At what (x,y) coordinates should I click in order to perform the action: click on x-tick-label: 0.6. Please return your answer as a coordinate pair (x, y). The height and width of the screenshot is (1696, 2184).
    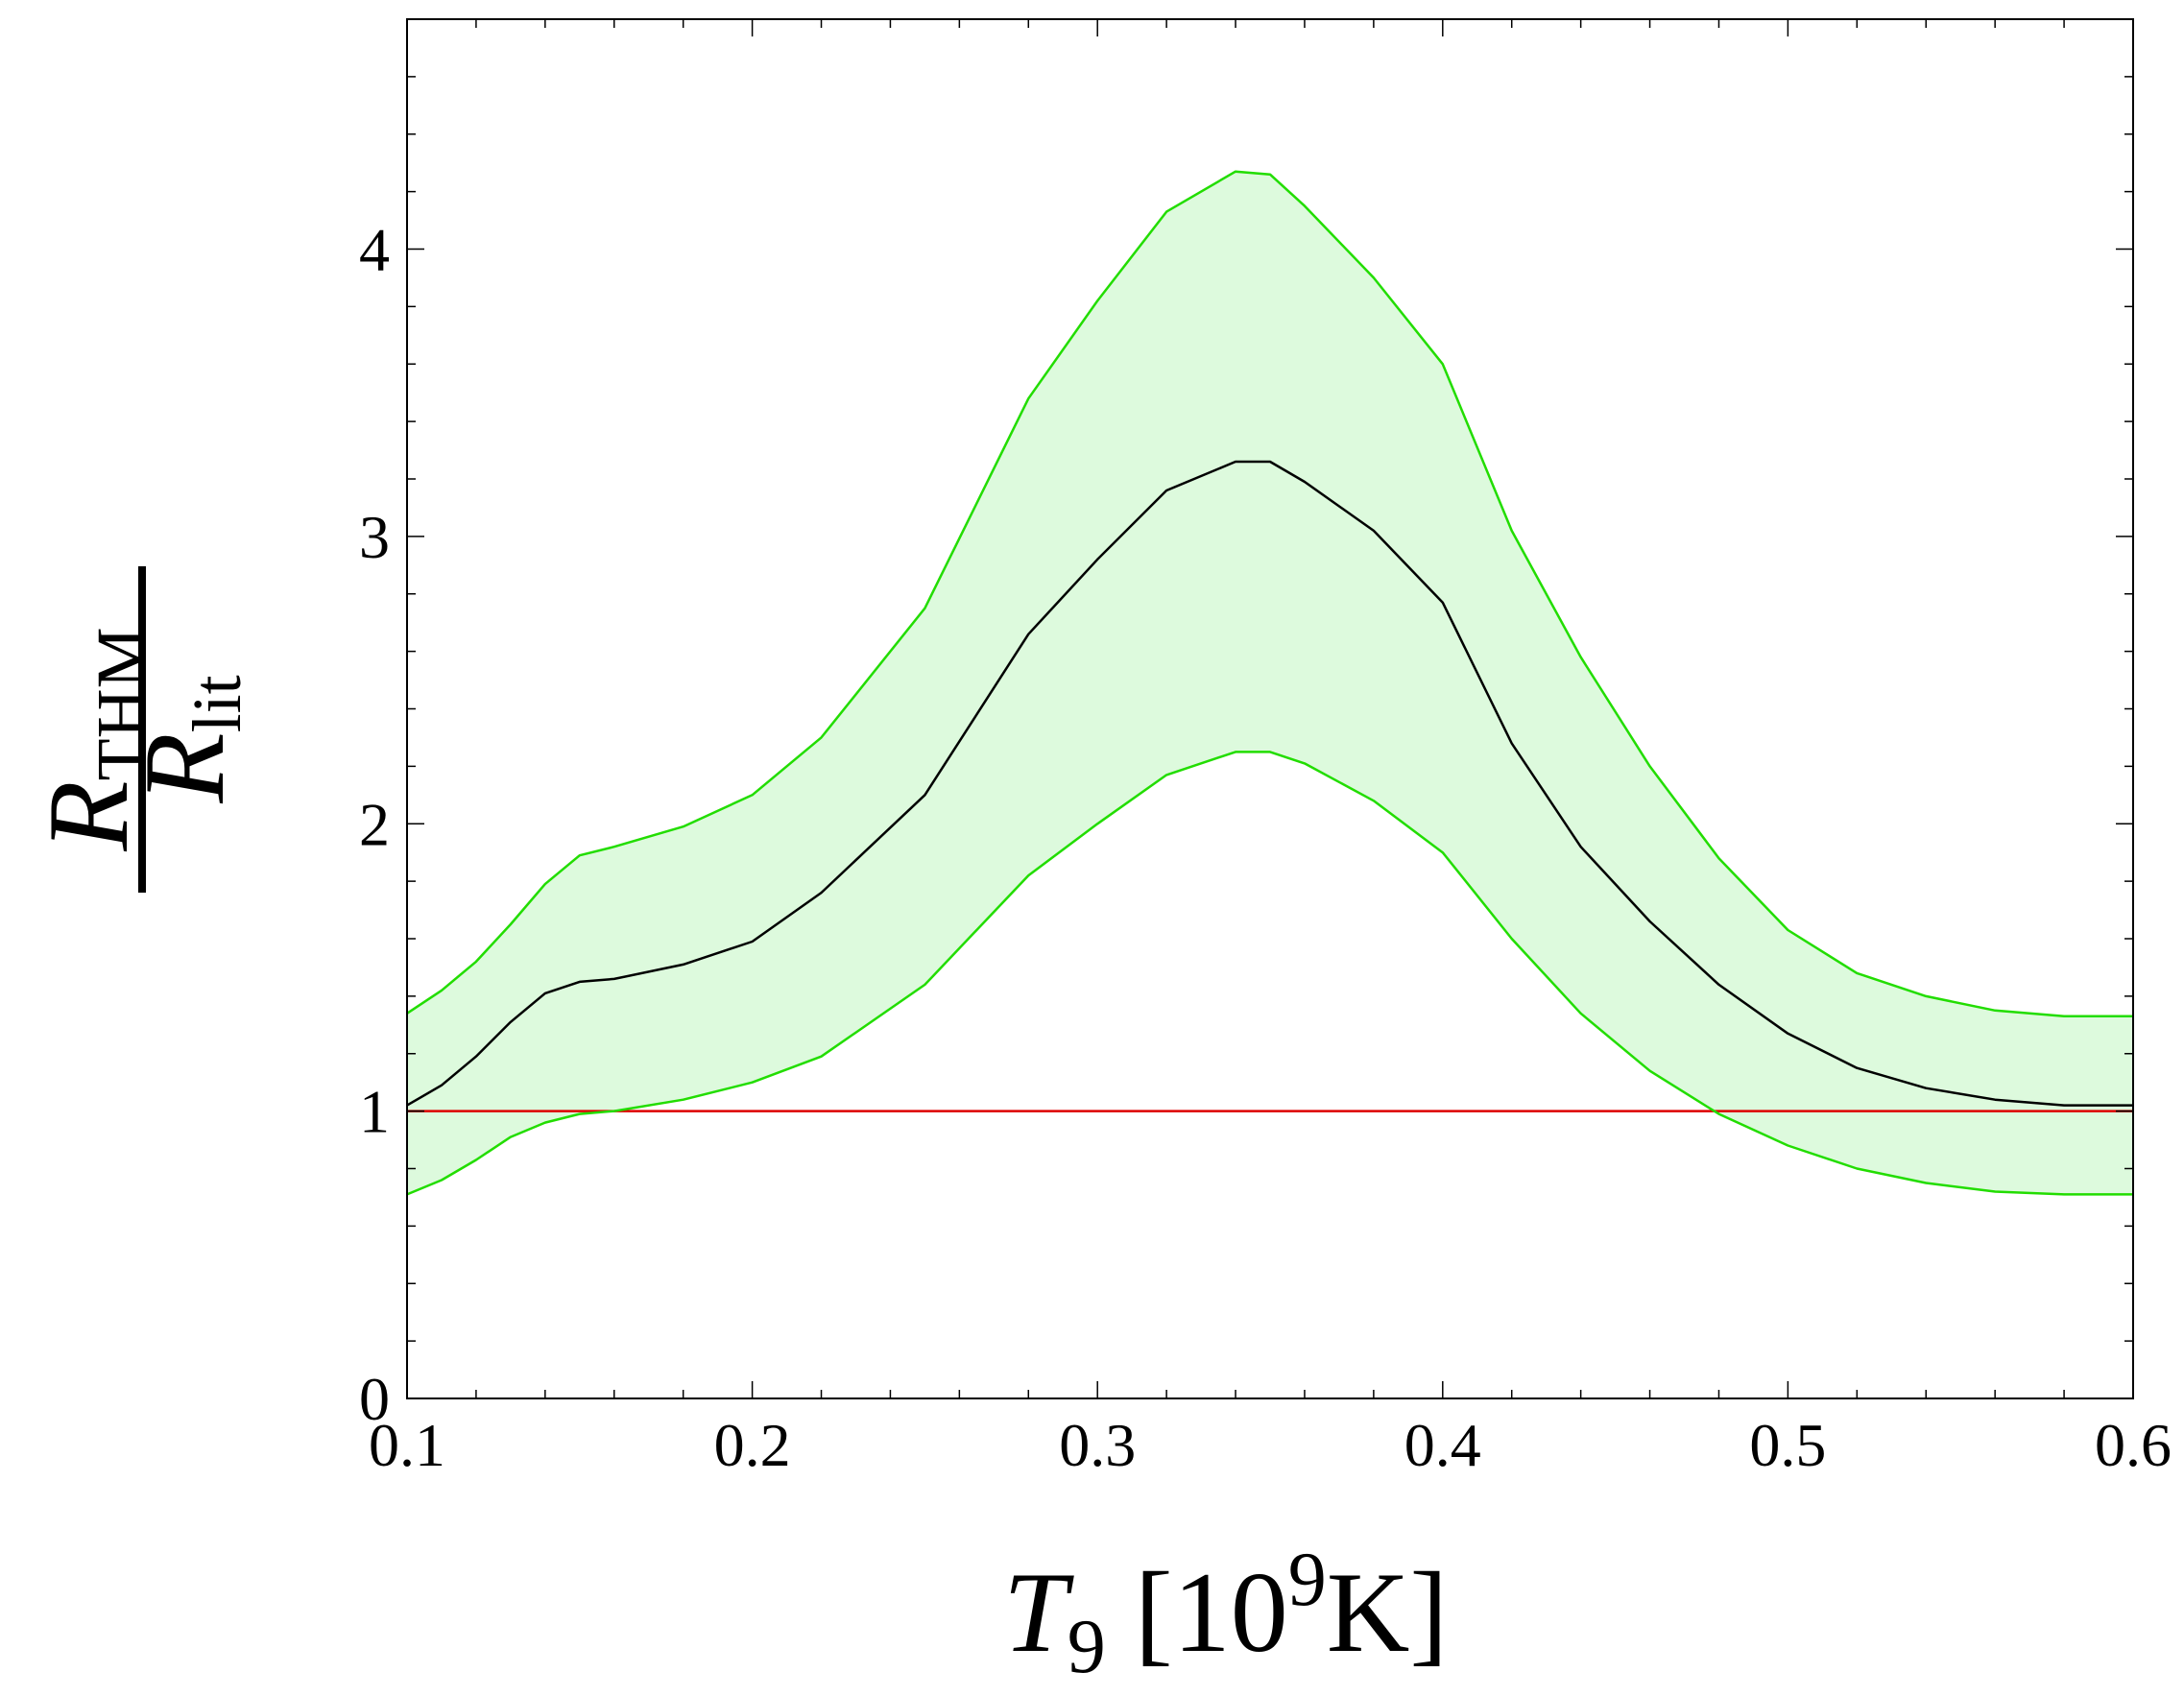
    Looking at the image, I should click on (2133, 1445).